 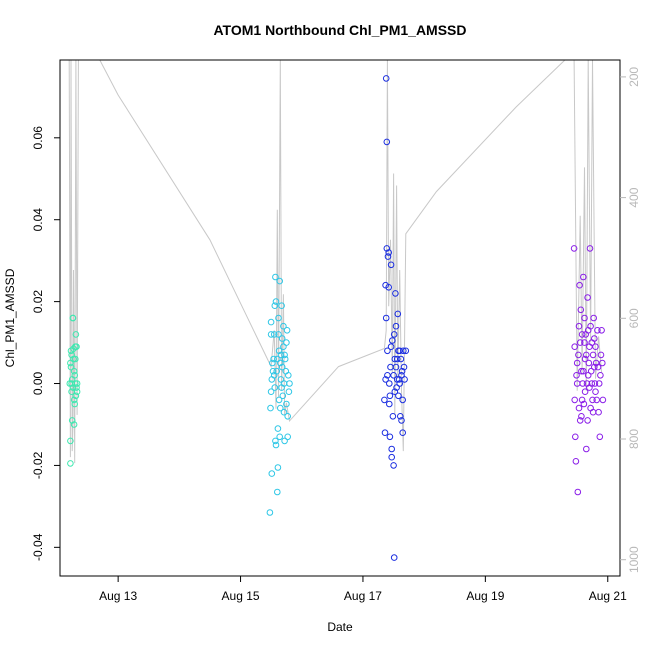 What do you see at coordinates (241, 596) in the screenshot?
I see `x-tick-label: Aug 15` at bounding box center [241, 596].